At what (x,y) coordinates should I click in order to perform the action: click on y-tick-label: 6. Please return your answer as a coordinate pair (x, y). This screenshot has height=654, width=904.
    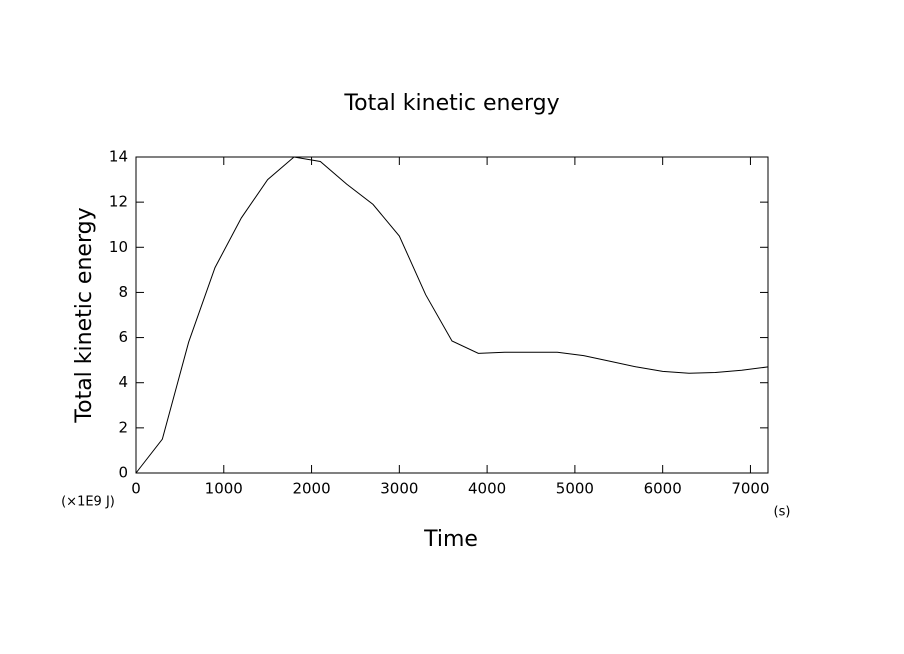
    Looking at the image, I should click on (123, 337).